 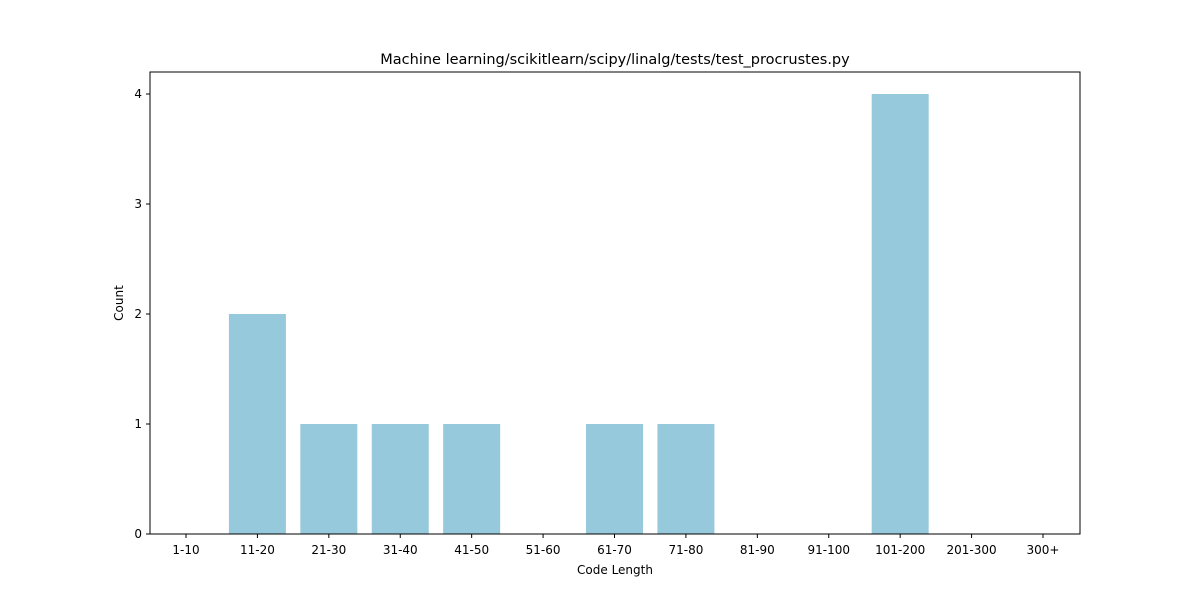 I want to click on x-tick-label: 61-70, so click(x=614, y=550).